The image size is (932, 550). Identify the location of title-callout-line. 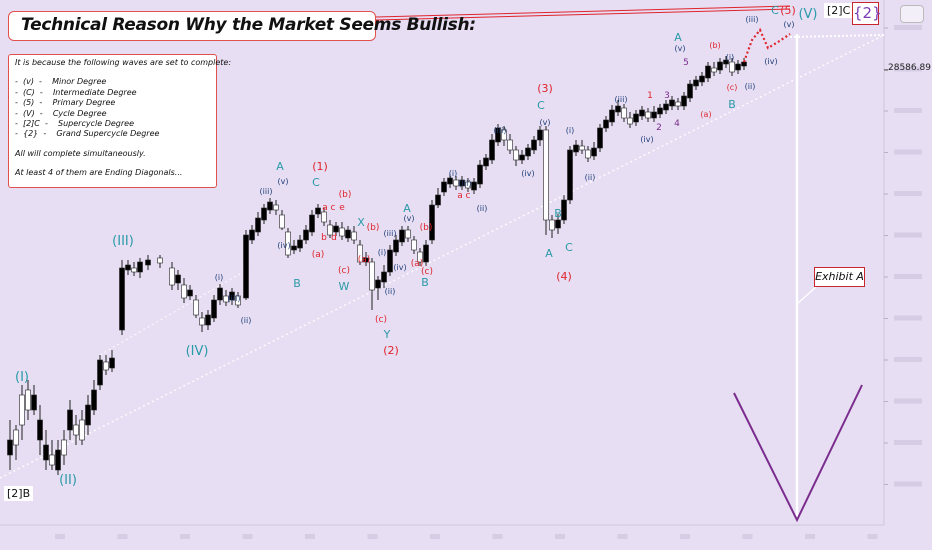
(583, 11).